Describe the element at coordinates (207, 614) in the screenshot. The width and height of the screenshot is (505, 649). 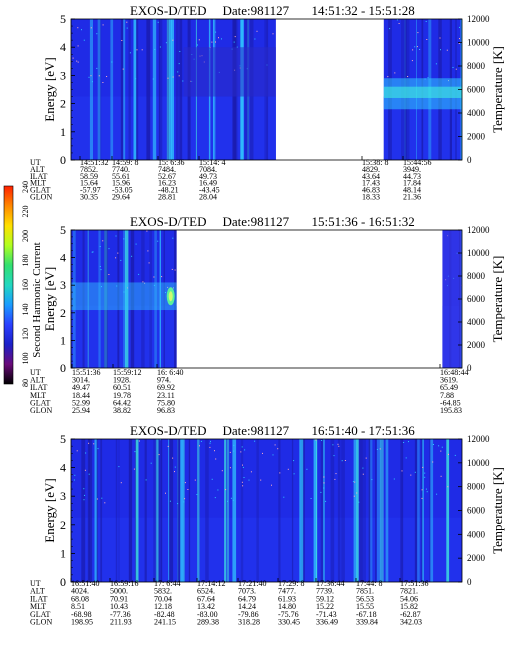
I see `orbit-value-glat: -83.00` at that location.